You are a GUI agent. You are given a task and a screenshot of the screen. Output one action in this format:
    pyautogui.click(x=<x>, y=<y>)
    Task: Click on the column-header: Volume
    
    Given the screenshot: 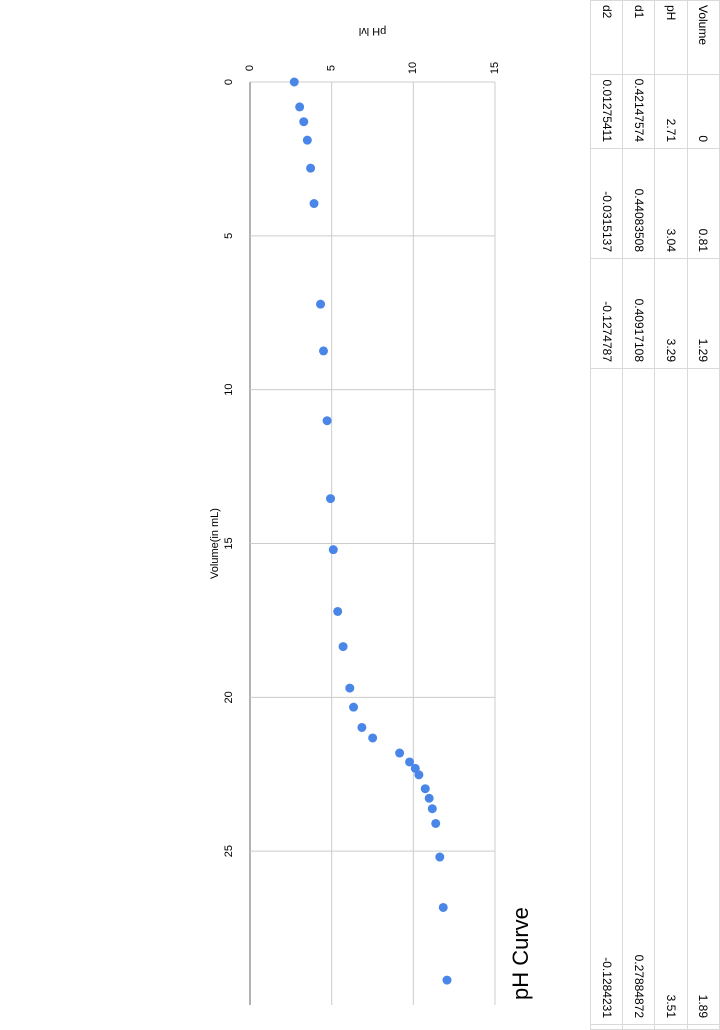 What is the action you would take?
    pyautogui.click(x=703, y=37)
    